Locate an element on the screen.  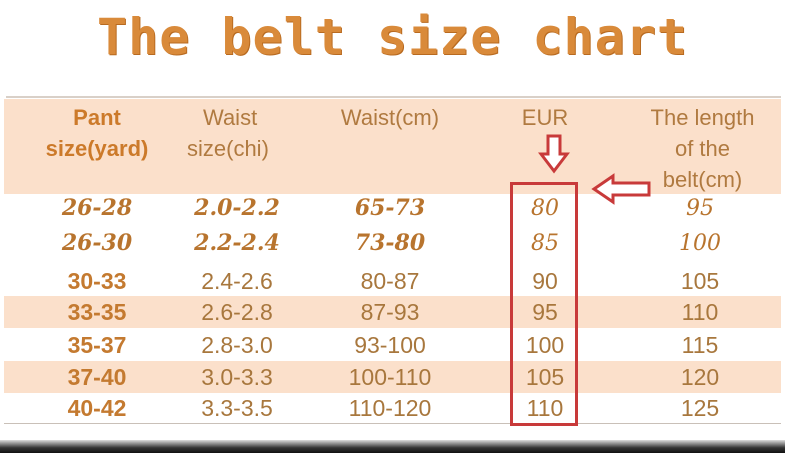
header-line: Pant is located at coordinates (97, 117).